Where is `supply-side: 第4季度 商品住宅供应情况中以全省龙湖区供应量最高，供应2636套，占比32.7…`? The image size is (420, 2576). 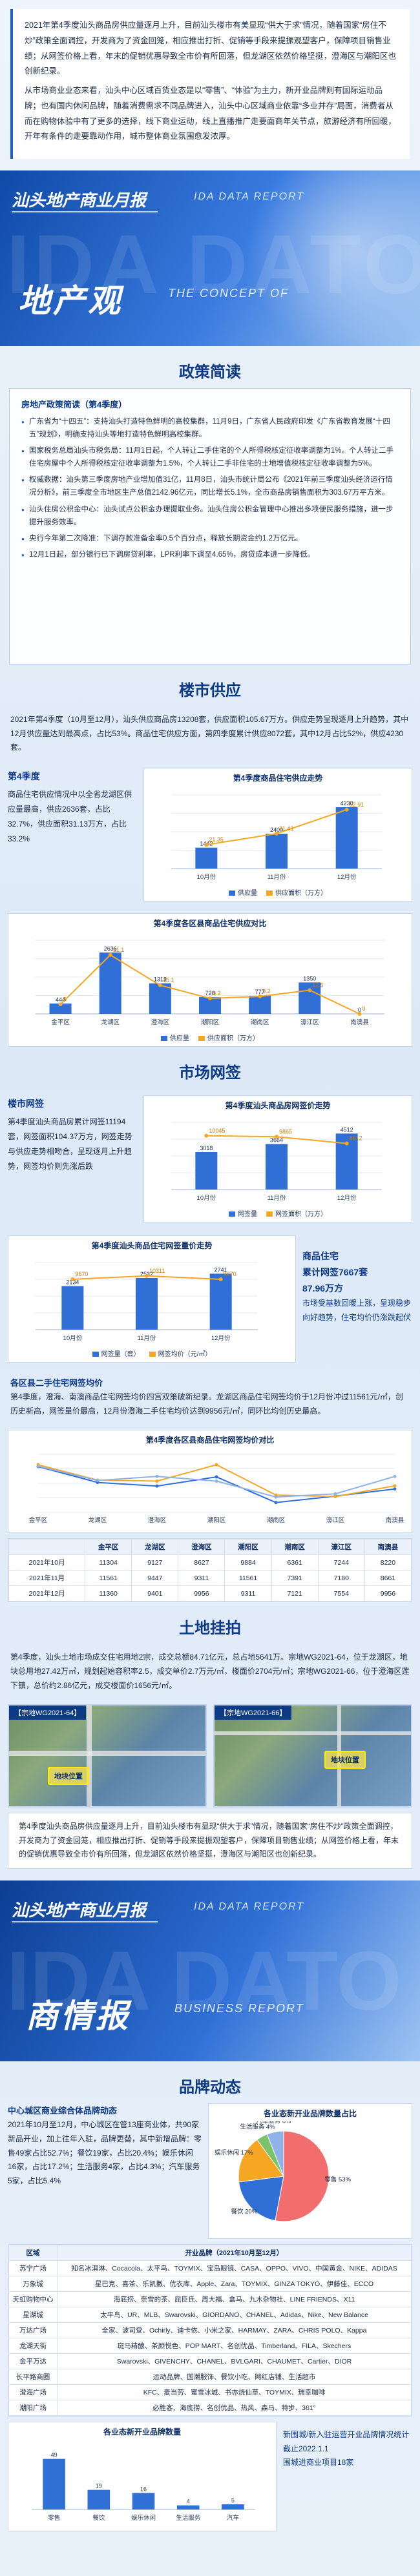
supply-side: 第4季度 商品住宅供应情况中以全省龙湖区供应量最高，供应2636套，占比32.7… is located at coordinates (73, 835).